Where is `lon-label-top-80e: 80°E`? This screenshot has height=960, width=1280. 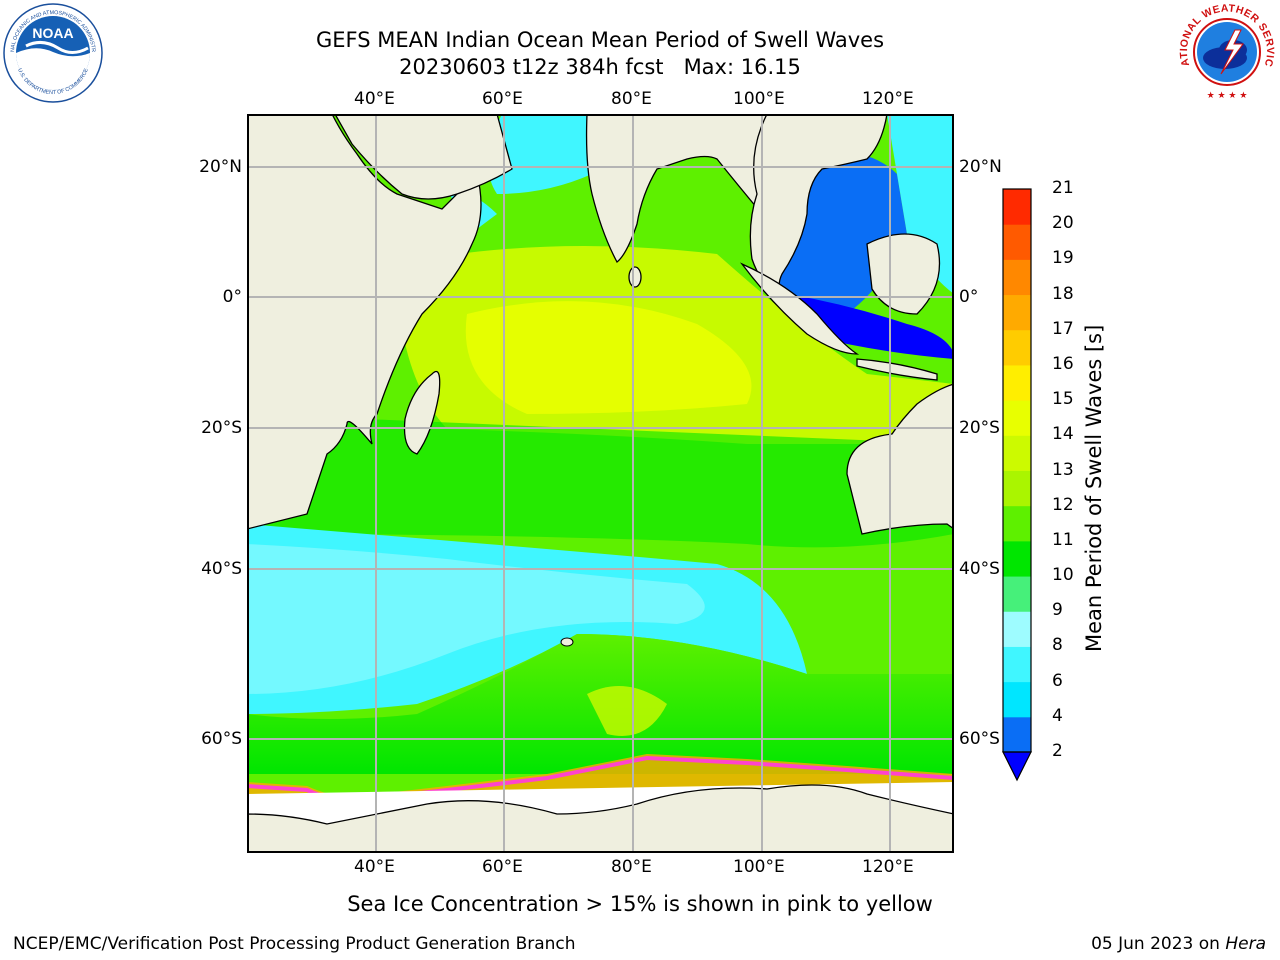
lon-label-top-80e: 80°E is located at coordinates (631, 99).